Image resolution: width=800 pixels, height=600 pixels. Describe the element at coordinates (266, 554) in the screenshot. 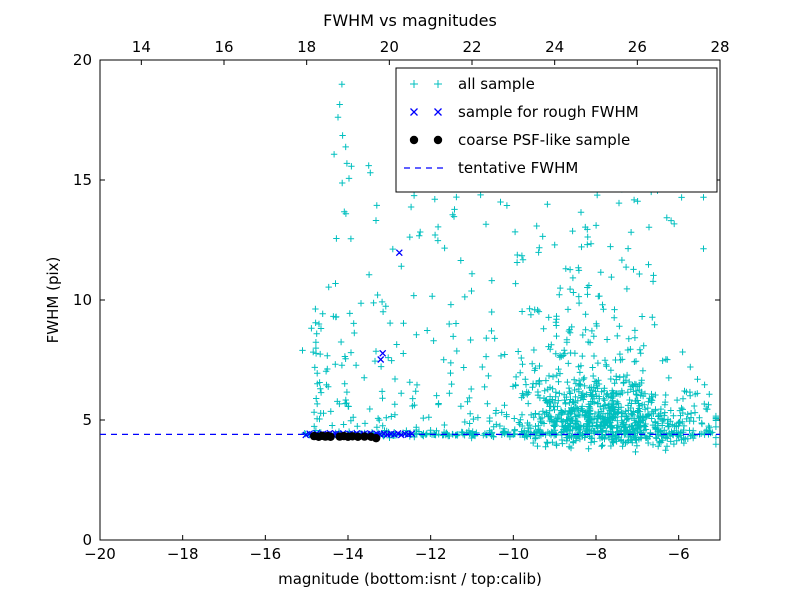

I see `x-tick-label-bottom: −16` at that location.